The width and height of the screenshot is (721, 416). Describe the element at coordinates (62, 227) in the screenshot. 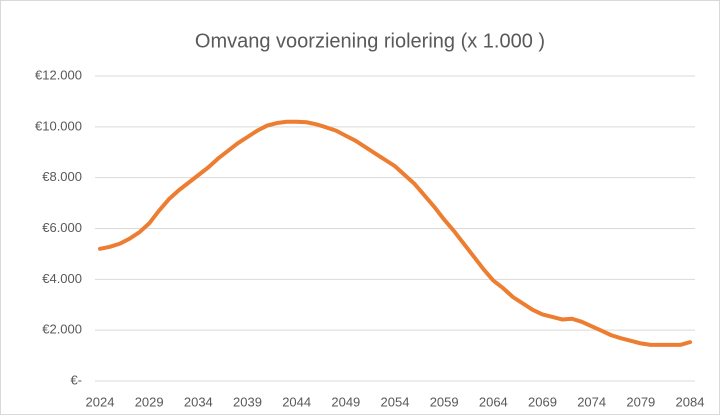

I see `y-tick-label: €6.000` at that location.